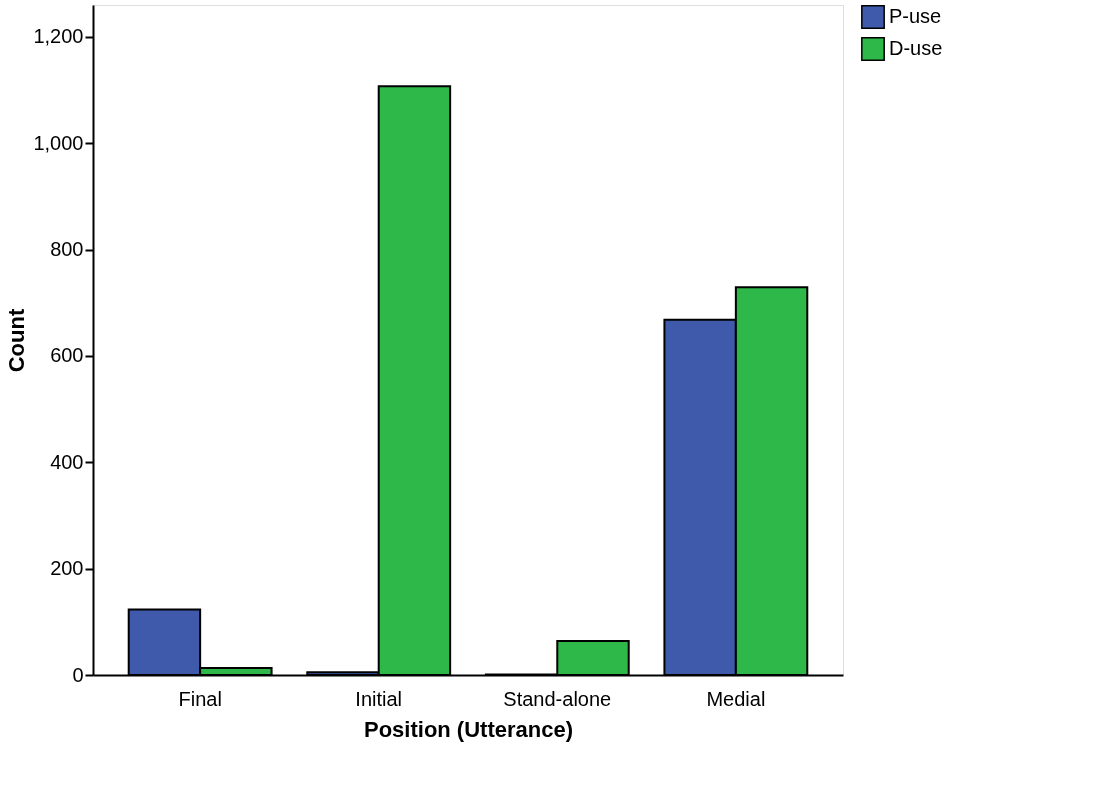 This screenshot has width=1096, height=789. I want to click on x-axis-title: Position (Utterance), so click(468, 729).